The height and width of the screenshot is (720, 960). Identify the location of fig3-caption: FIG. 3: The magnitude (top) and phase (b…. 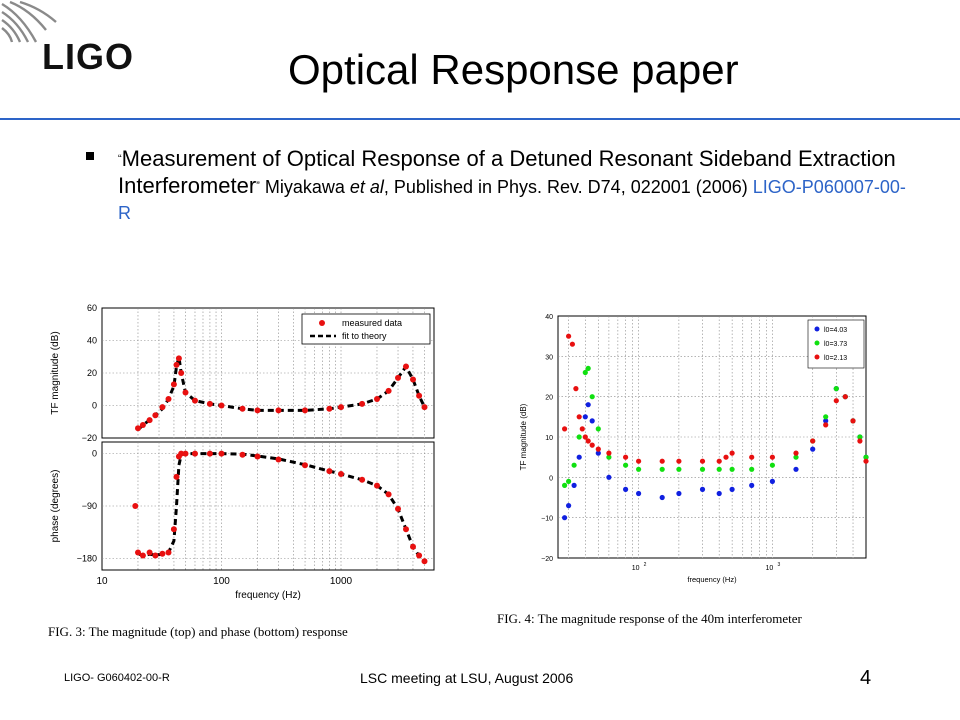
(198, 631).